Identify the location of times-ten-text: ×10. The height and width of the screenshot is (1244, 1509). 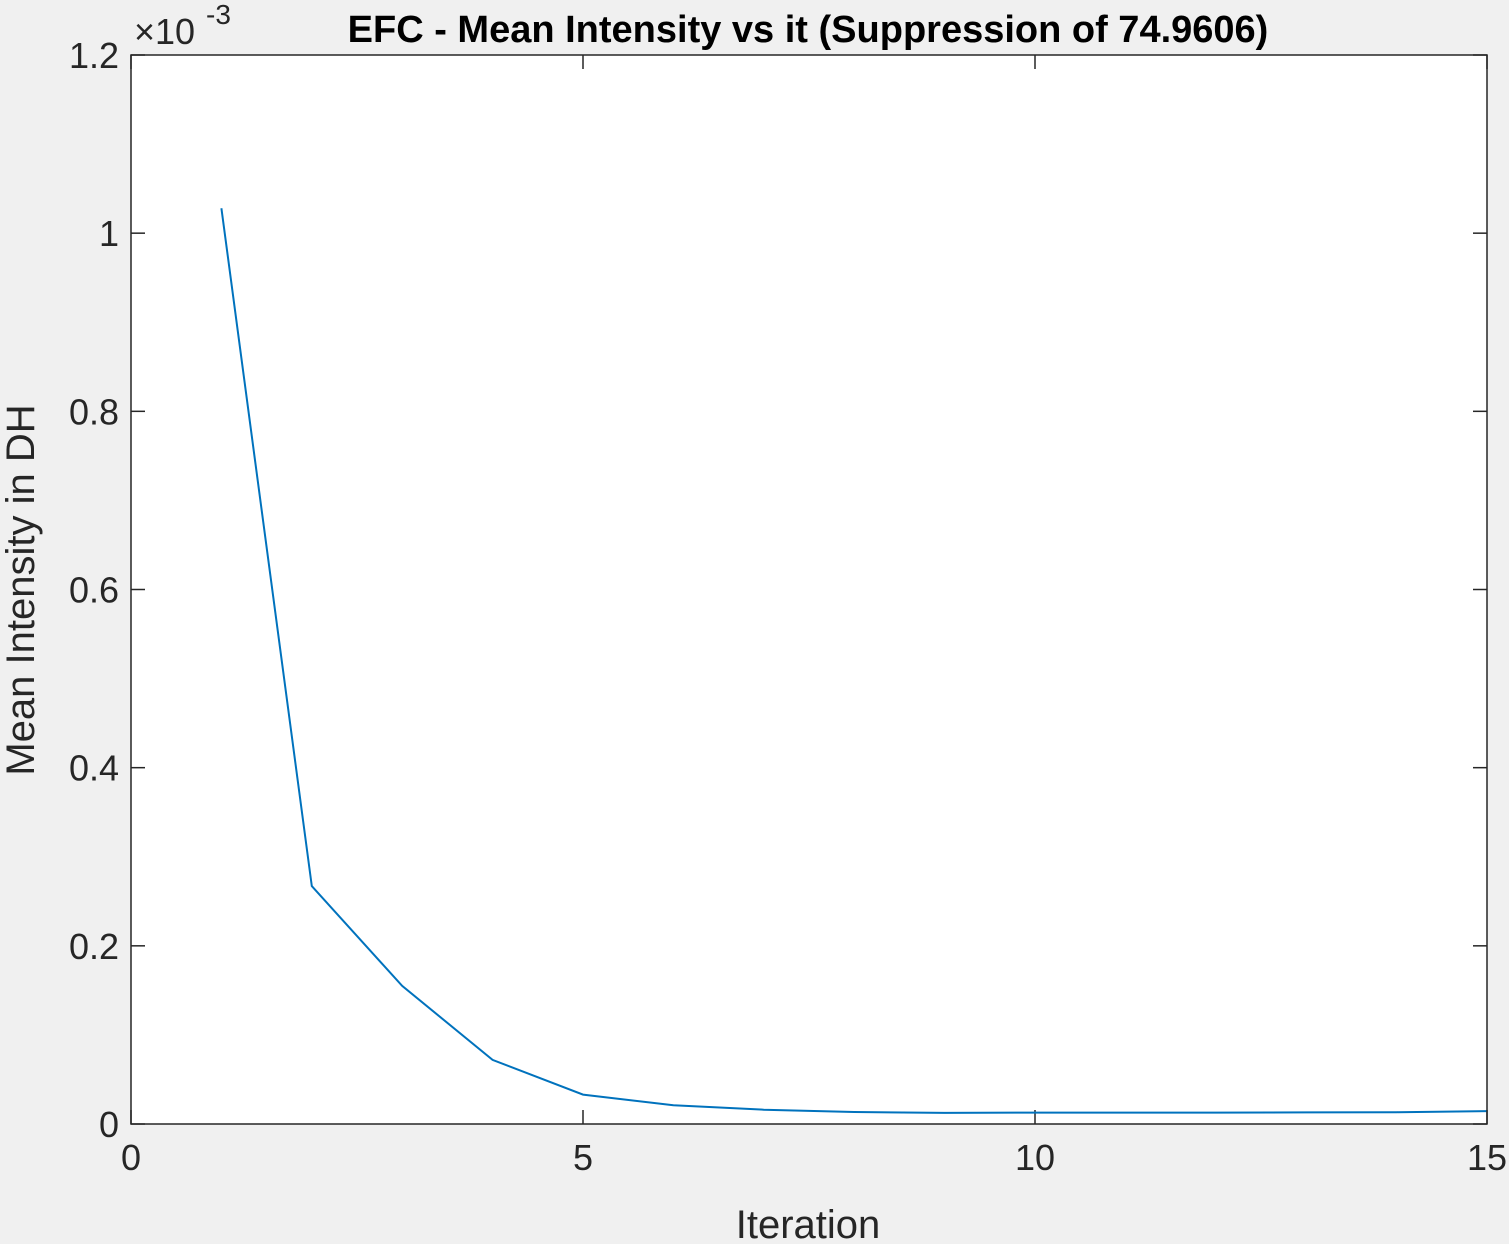
(164, 31).